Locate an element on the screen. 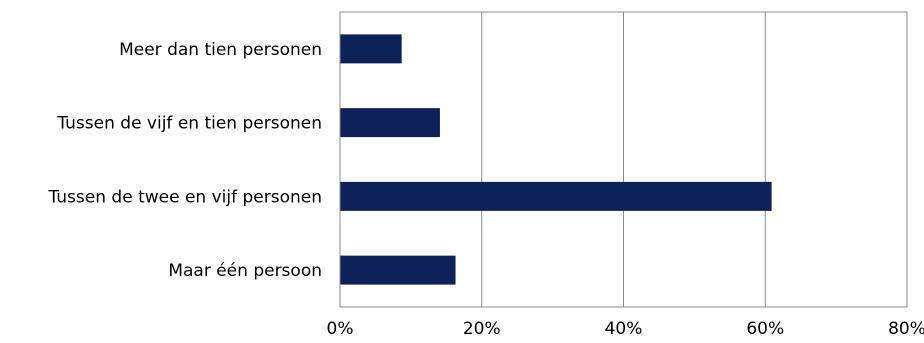  x-tick-label: 60% is located at coordinates (765, 329).